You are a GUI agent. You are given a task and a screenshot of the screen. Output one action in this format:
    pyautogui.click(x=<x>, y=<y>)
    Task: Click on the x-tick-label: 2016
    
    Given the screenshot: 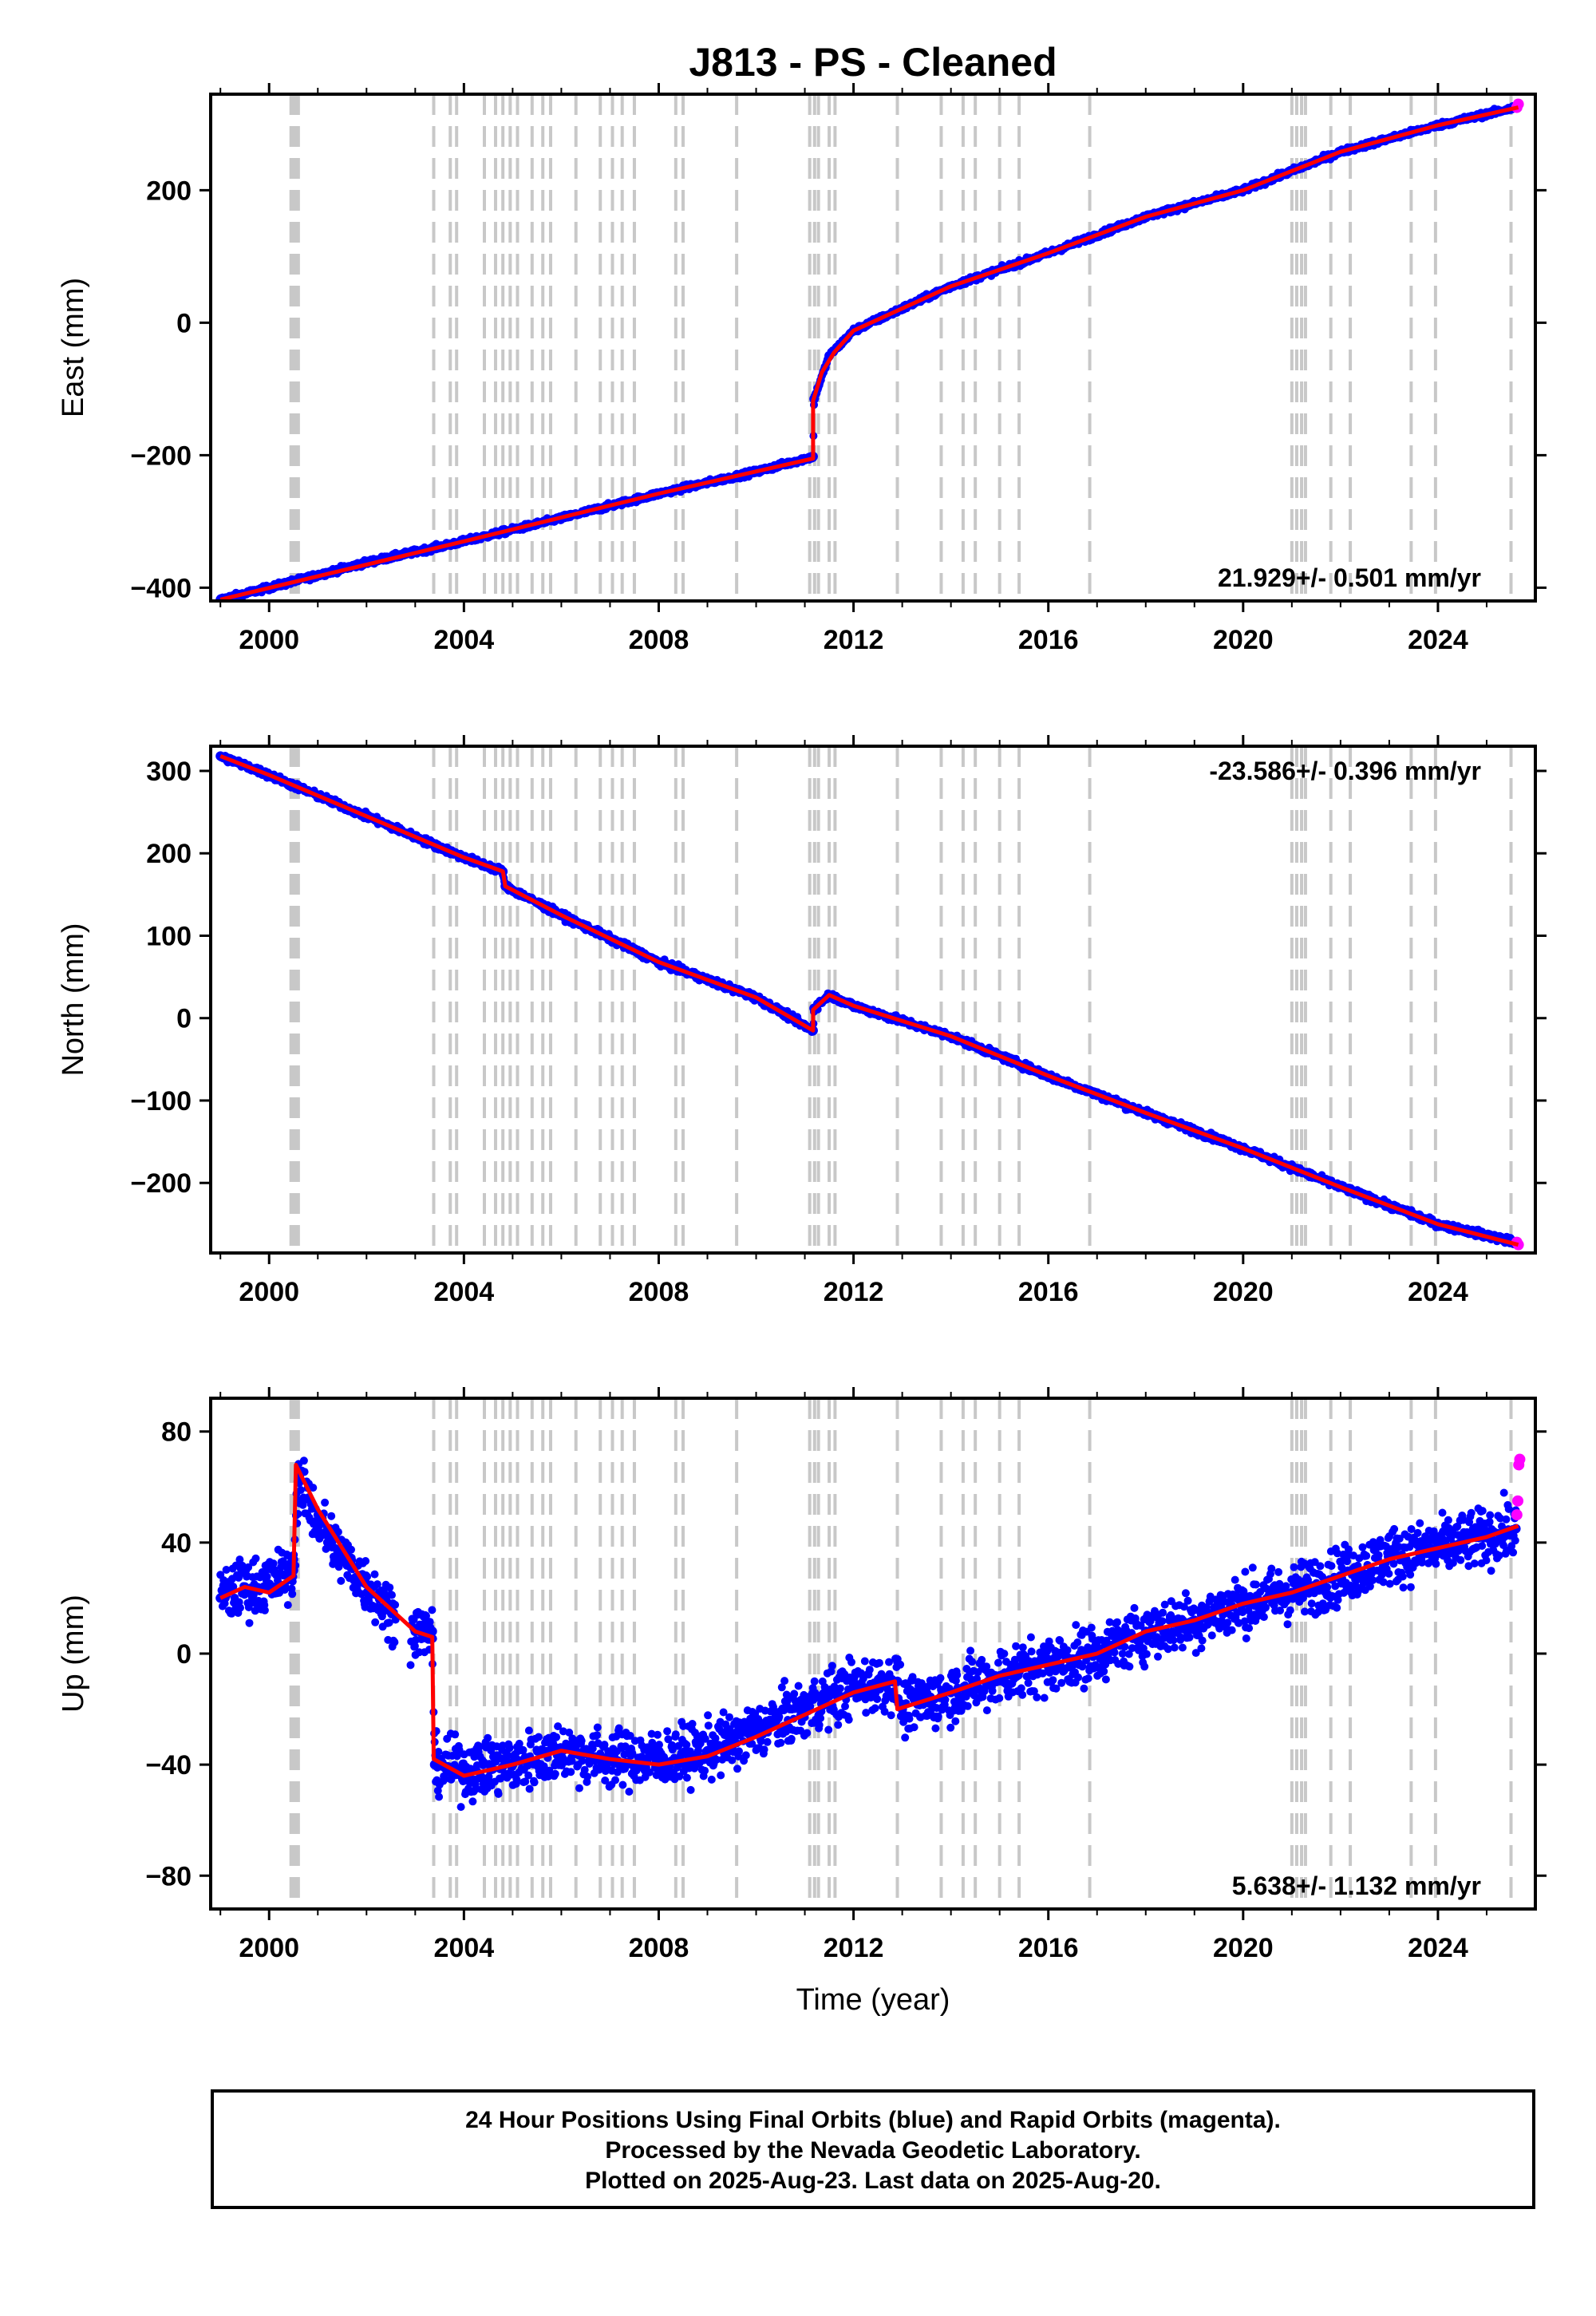 What is the action you would take?
    pyautogui.click(x=1048, y=640)
    